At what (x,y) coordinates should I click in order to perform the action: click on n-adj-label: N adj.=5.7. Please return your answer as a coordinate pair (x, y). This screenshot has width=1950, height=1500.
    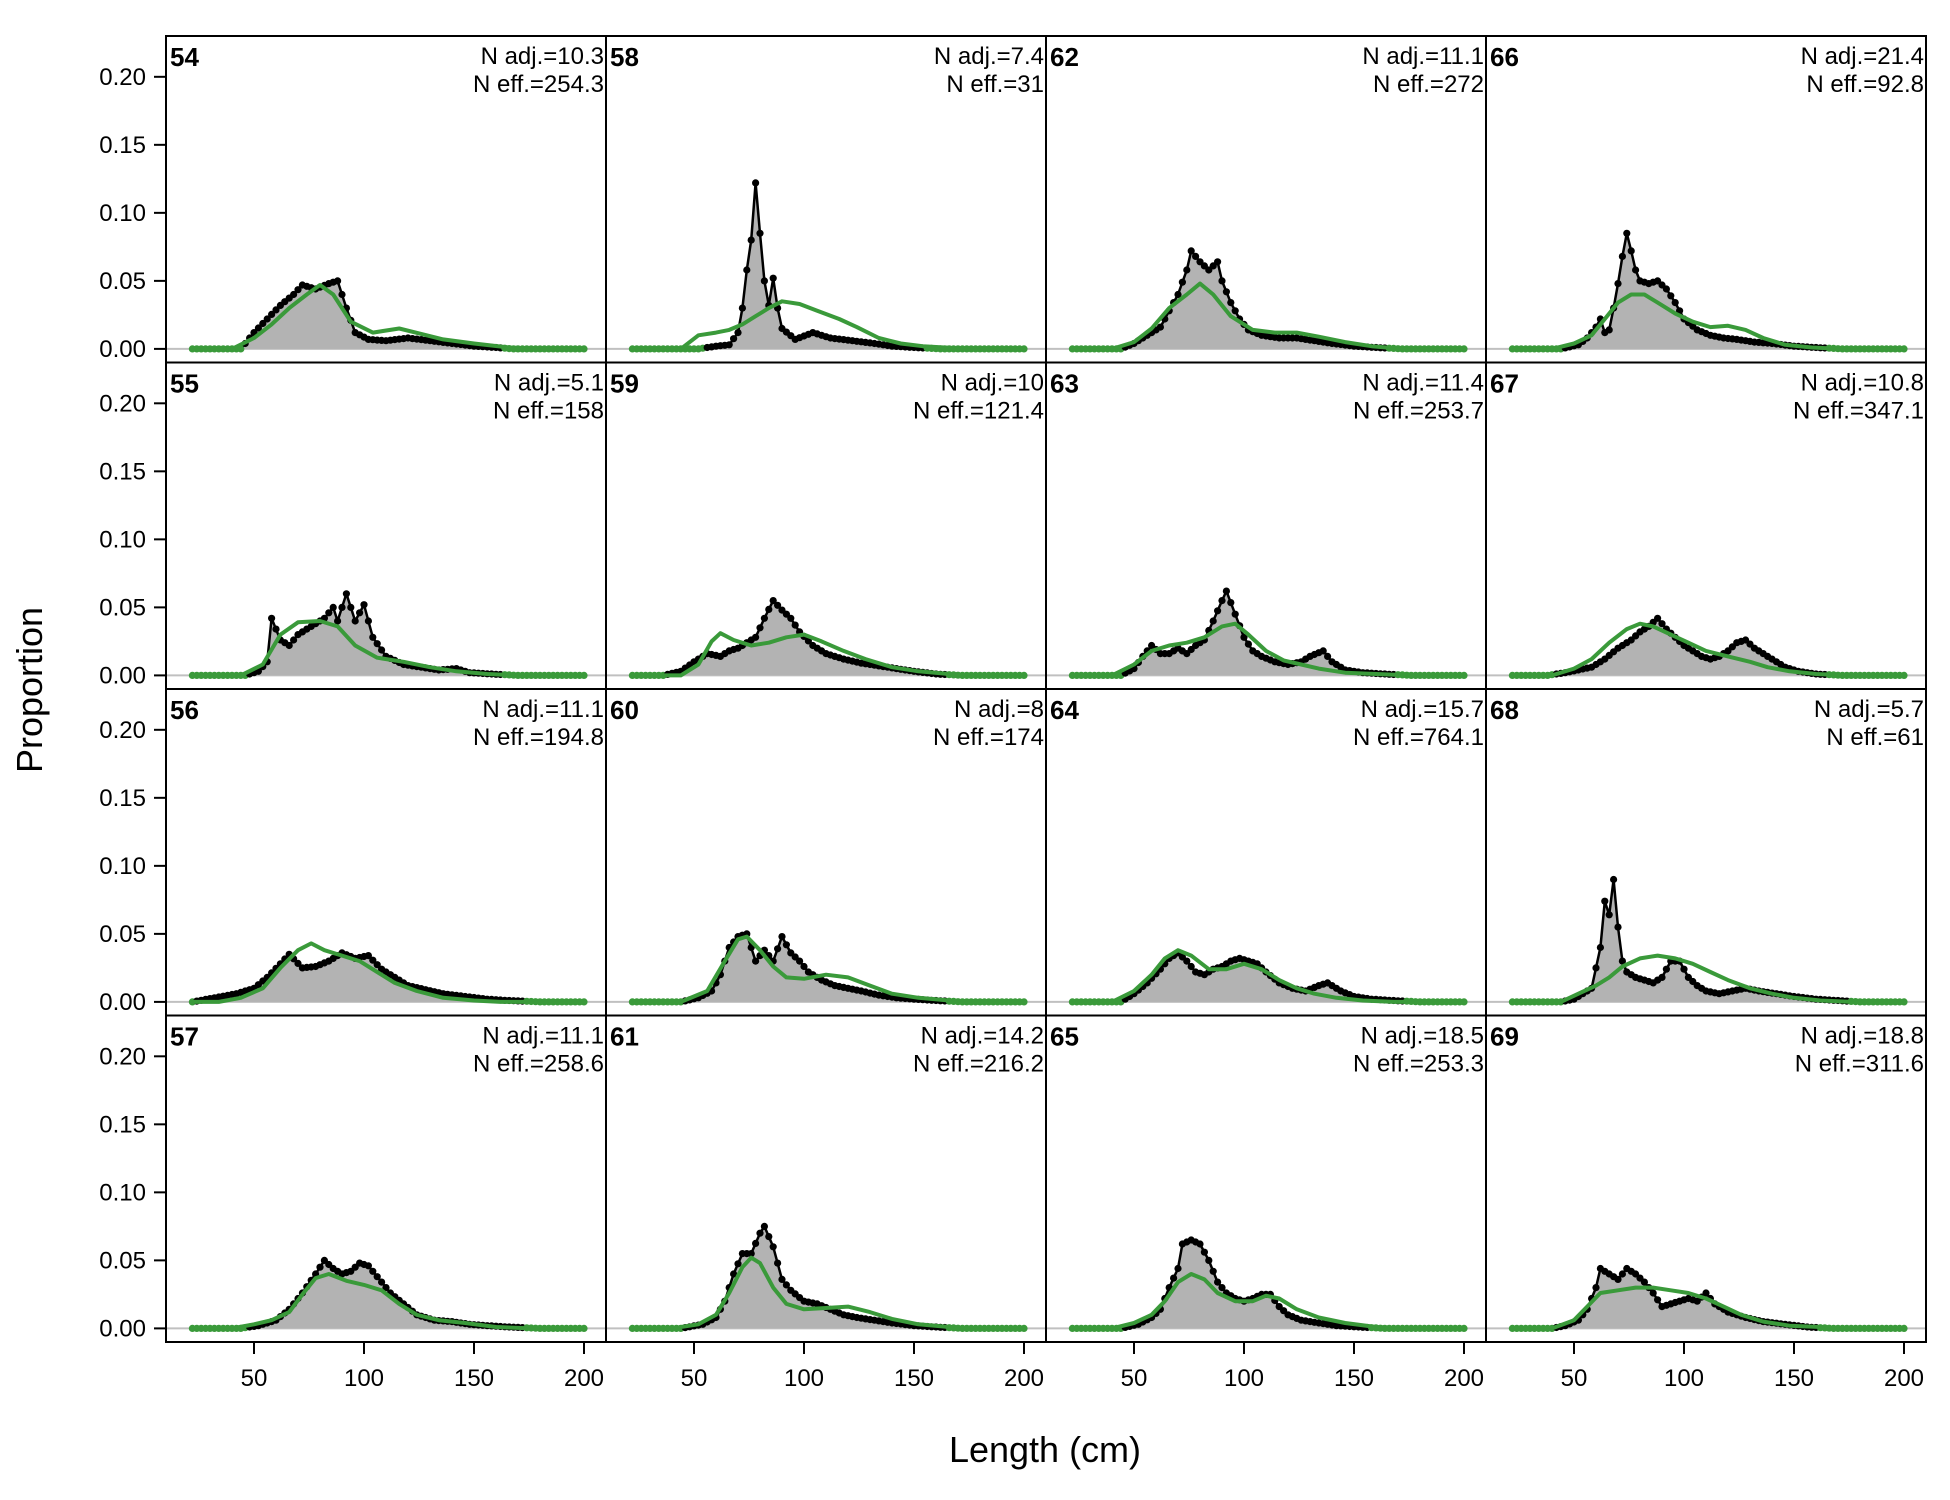
    Looking at the image, I should click on (1869, 709).